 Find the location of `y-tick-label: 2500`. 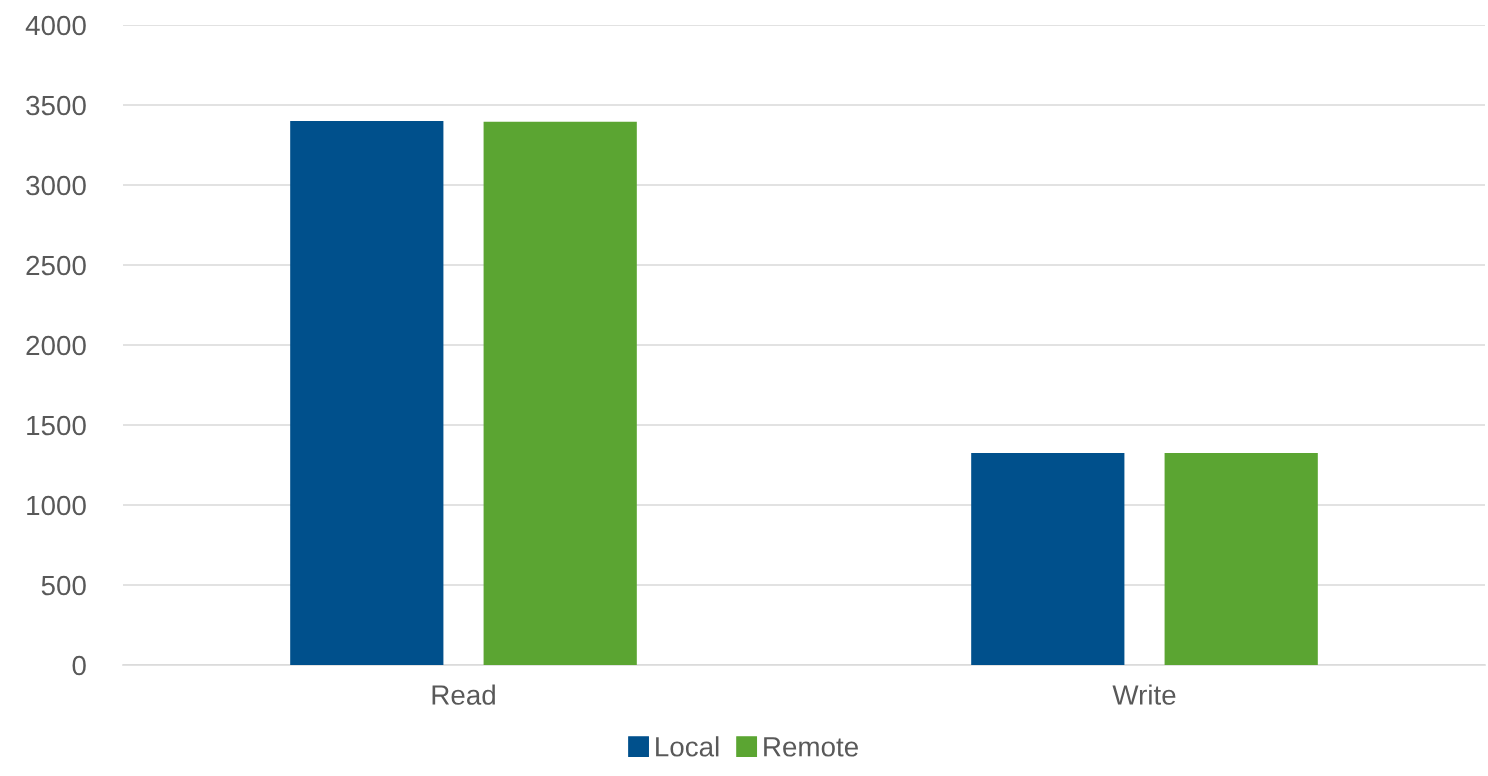

y-tick-label: 2500 is located at coordinates (56, 265).